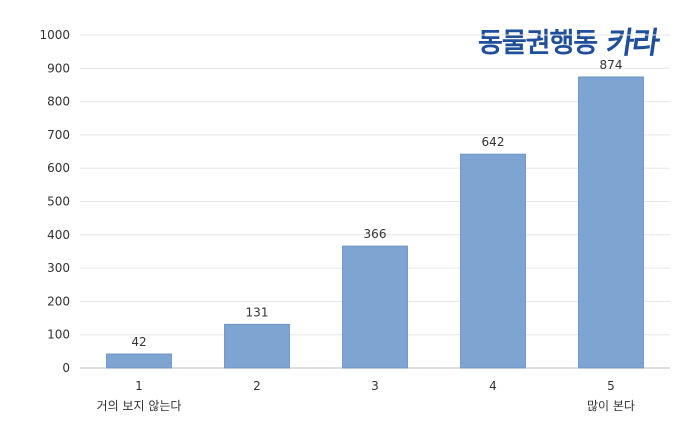  Describe the element at coordinates (66, 368) in the screenshot. I see `y-tick-label: 0` at that location.